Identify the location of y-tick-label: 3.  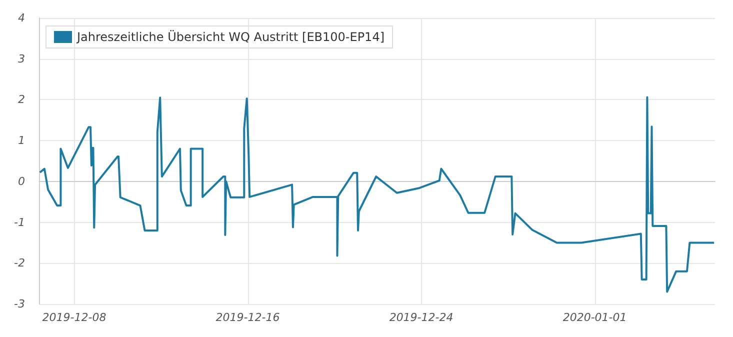
(21, 59).